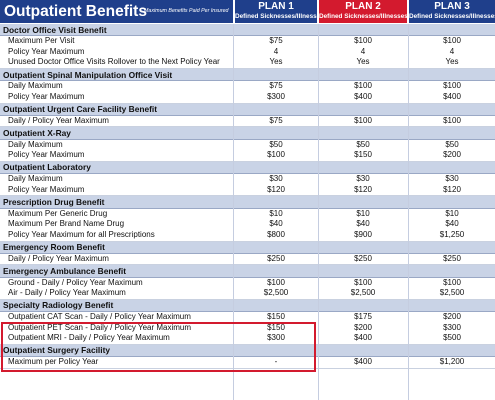  I want to click on plan-1-value: Yes, so click(276, 62).